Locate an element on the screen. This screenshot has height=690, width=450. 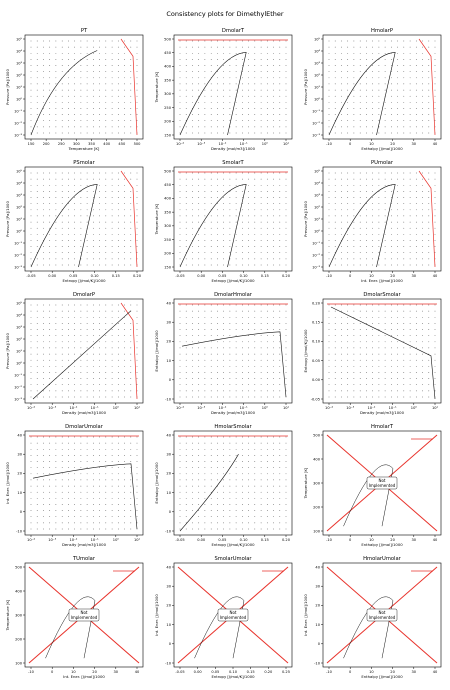
y-tick-label: -0.05 is located at coordinates (315, 399).